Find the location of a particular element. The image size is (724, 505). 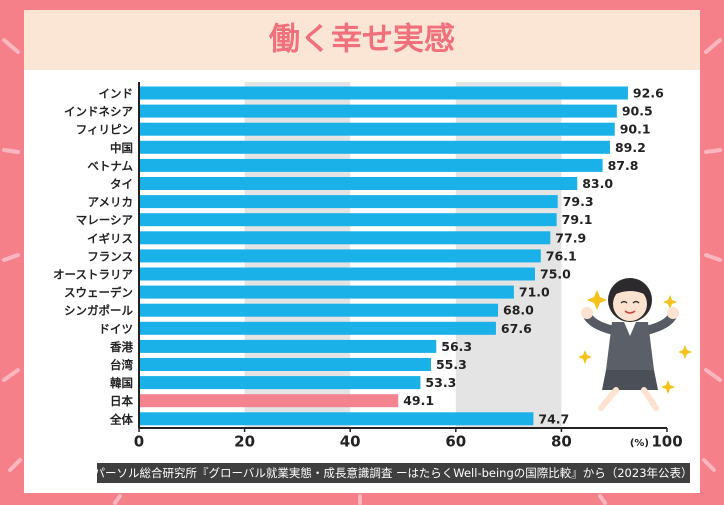

category-label: アメリカ is located at coordinates (110, 202).